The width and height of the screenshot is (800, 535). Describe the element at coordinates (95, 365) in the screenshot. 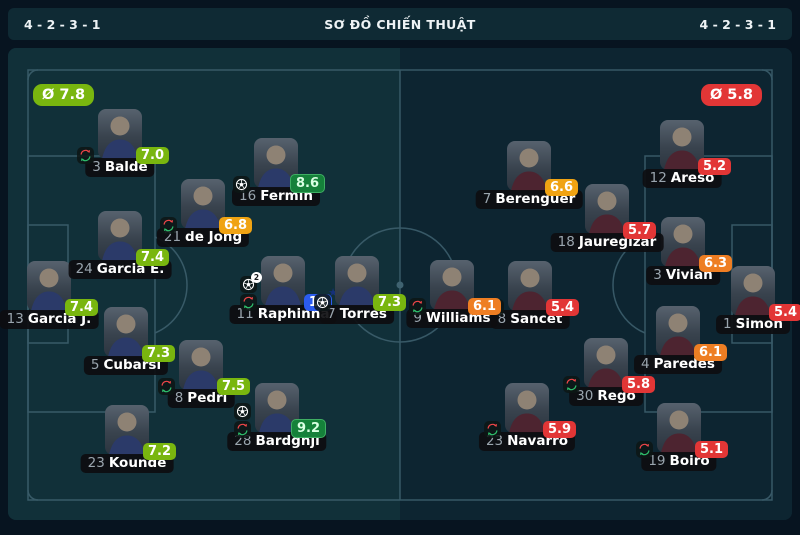

I see `player-shirt-number: 5` at that location.